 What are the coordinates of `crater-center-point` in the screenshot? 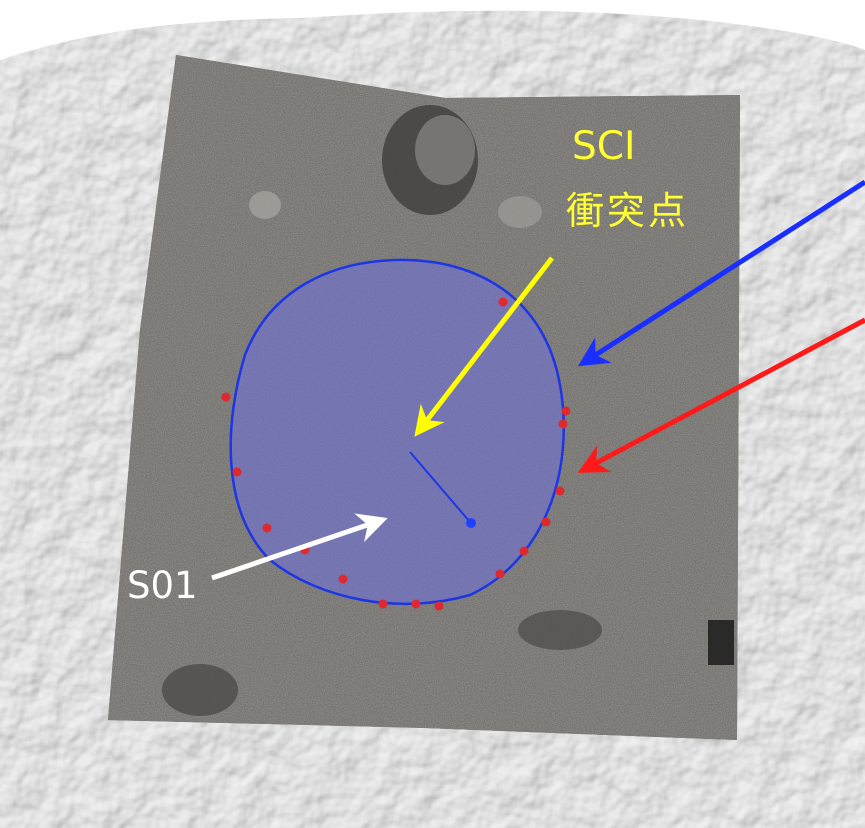 It's located at (471, 523).